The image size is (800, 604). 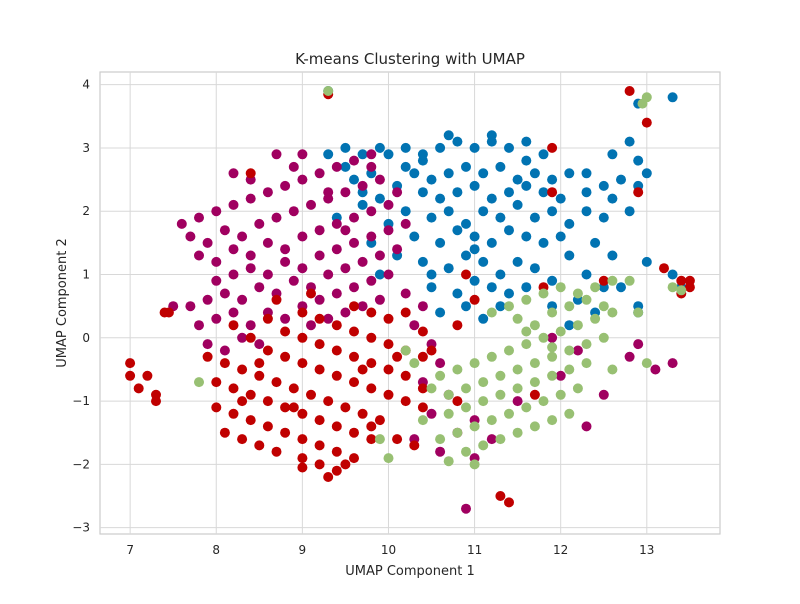 What do you see at coordinates (86, 338) in the screenshot?
I see `y-tick-label: 0` at bounding box center [86, 338].